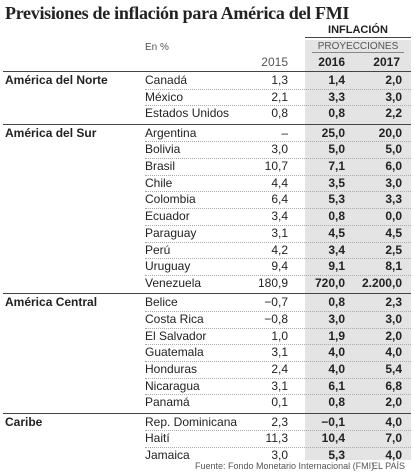  I want to click on value-2016: 7,1, so click(336, 166).